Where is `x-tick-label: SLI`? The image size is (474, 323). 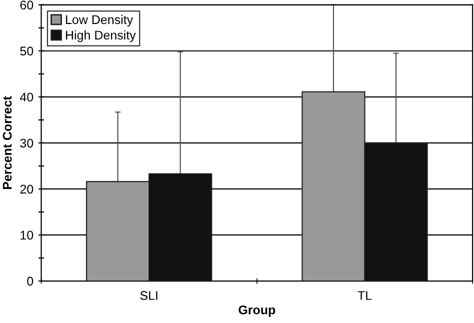
x-tick-label: SLI is located at coordinates (149, 295).